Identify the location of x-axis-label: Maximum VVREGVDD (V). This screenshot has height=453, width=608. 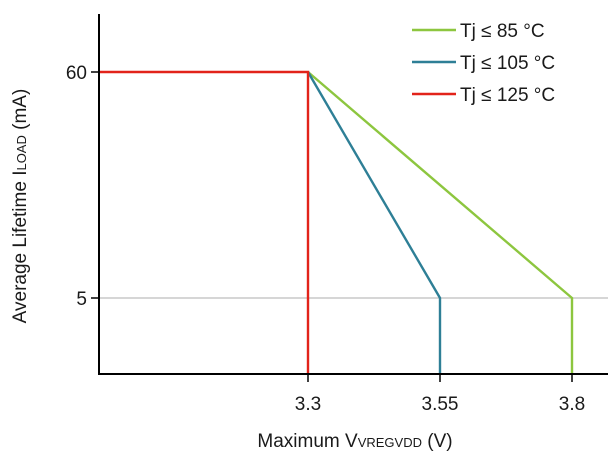
(354, 441).